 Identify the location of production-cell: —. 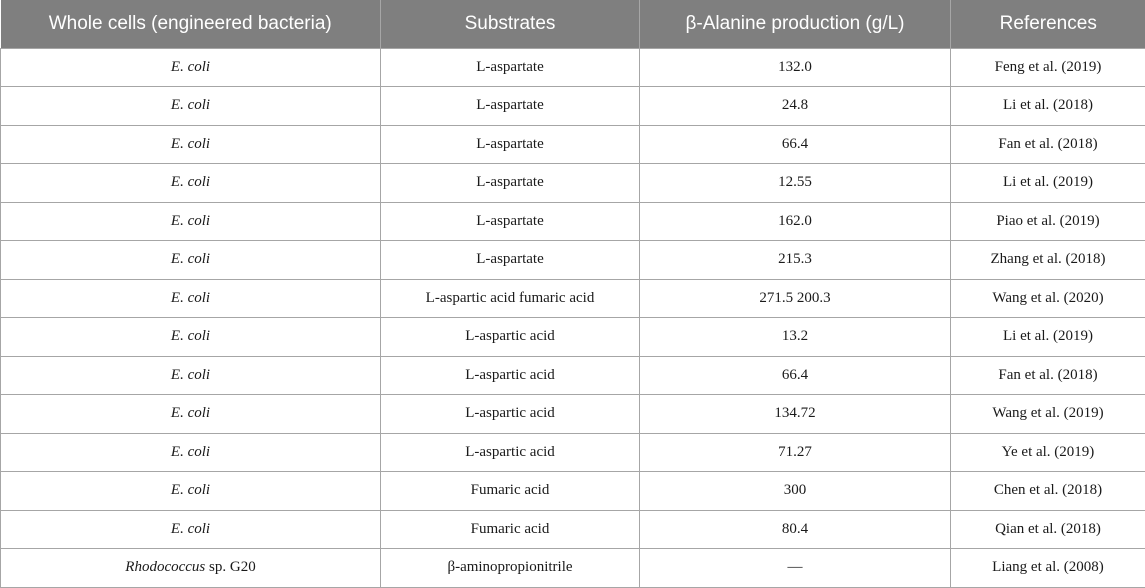
(795, 568).